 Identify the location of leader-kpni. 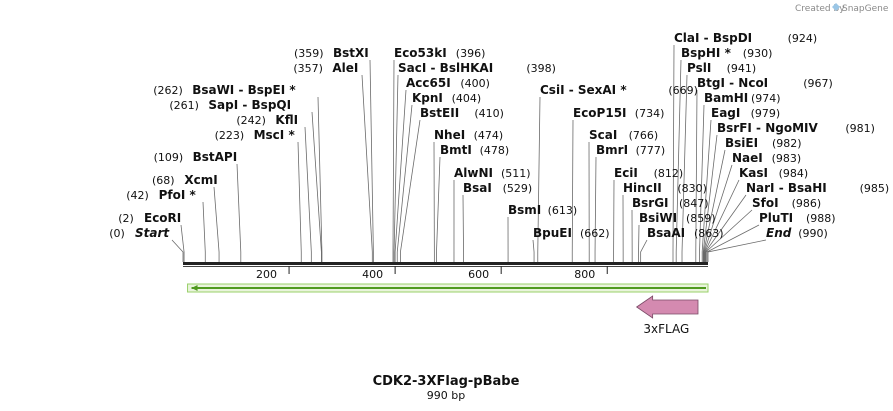
(404, 183).